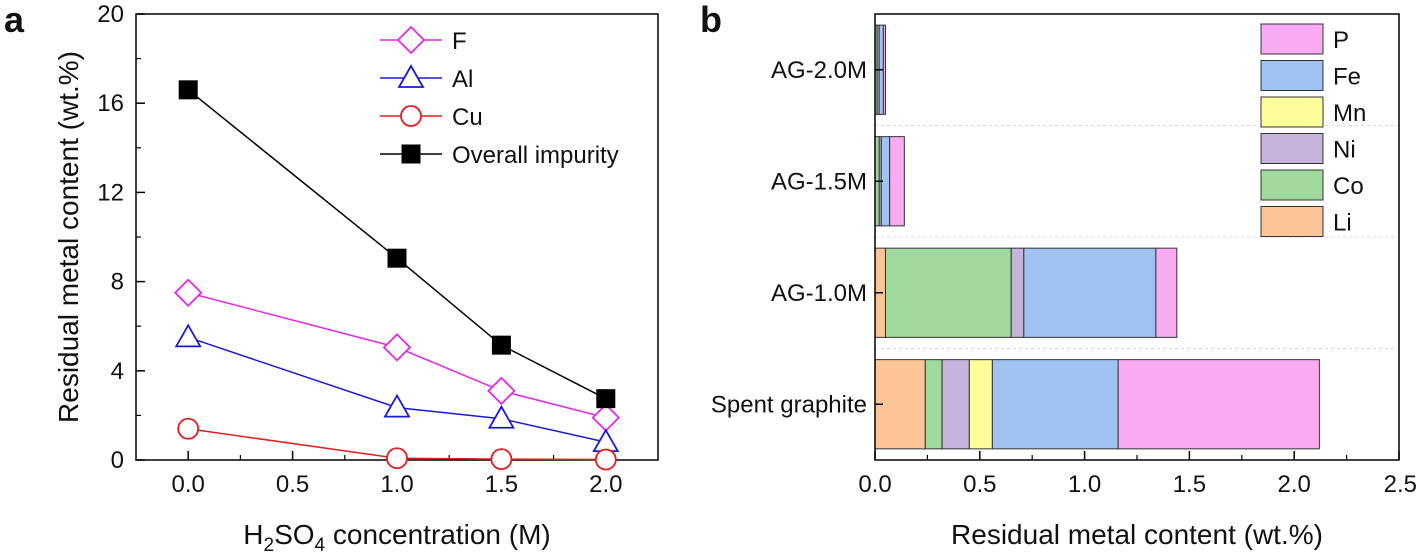 This screenshot has width=1418, height=560. Describe the element at coordinates (110, 192) in the screenshot. I see `y-tick-label: 12` at that location.